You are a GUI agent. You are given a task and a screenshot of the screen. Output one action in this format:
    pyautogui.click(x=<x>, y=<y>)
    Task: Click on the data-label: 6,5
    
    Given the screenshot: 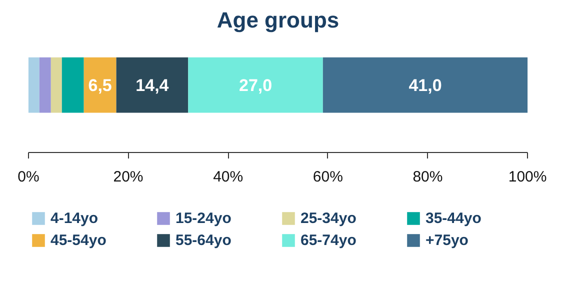 What is the action you would take?
    pyautogui.click(x=100, y=86)
    